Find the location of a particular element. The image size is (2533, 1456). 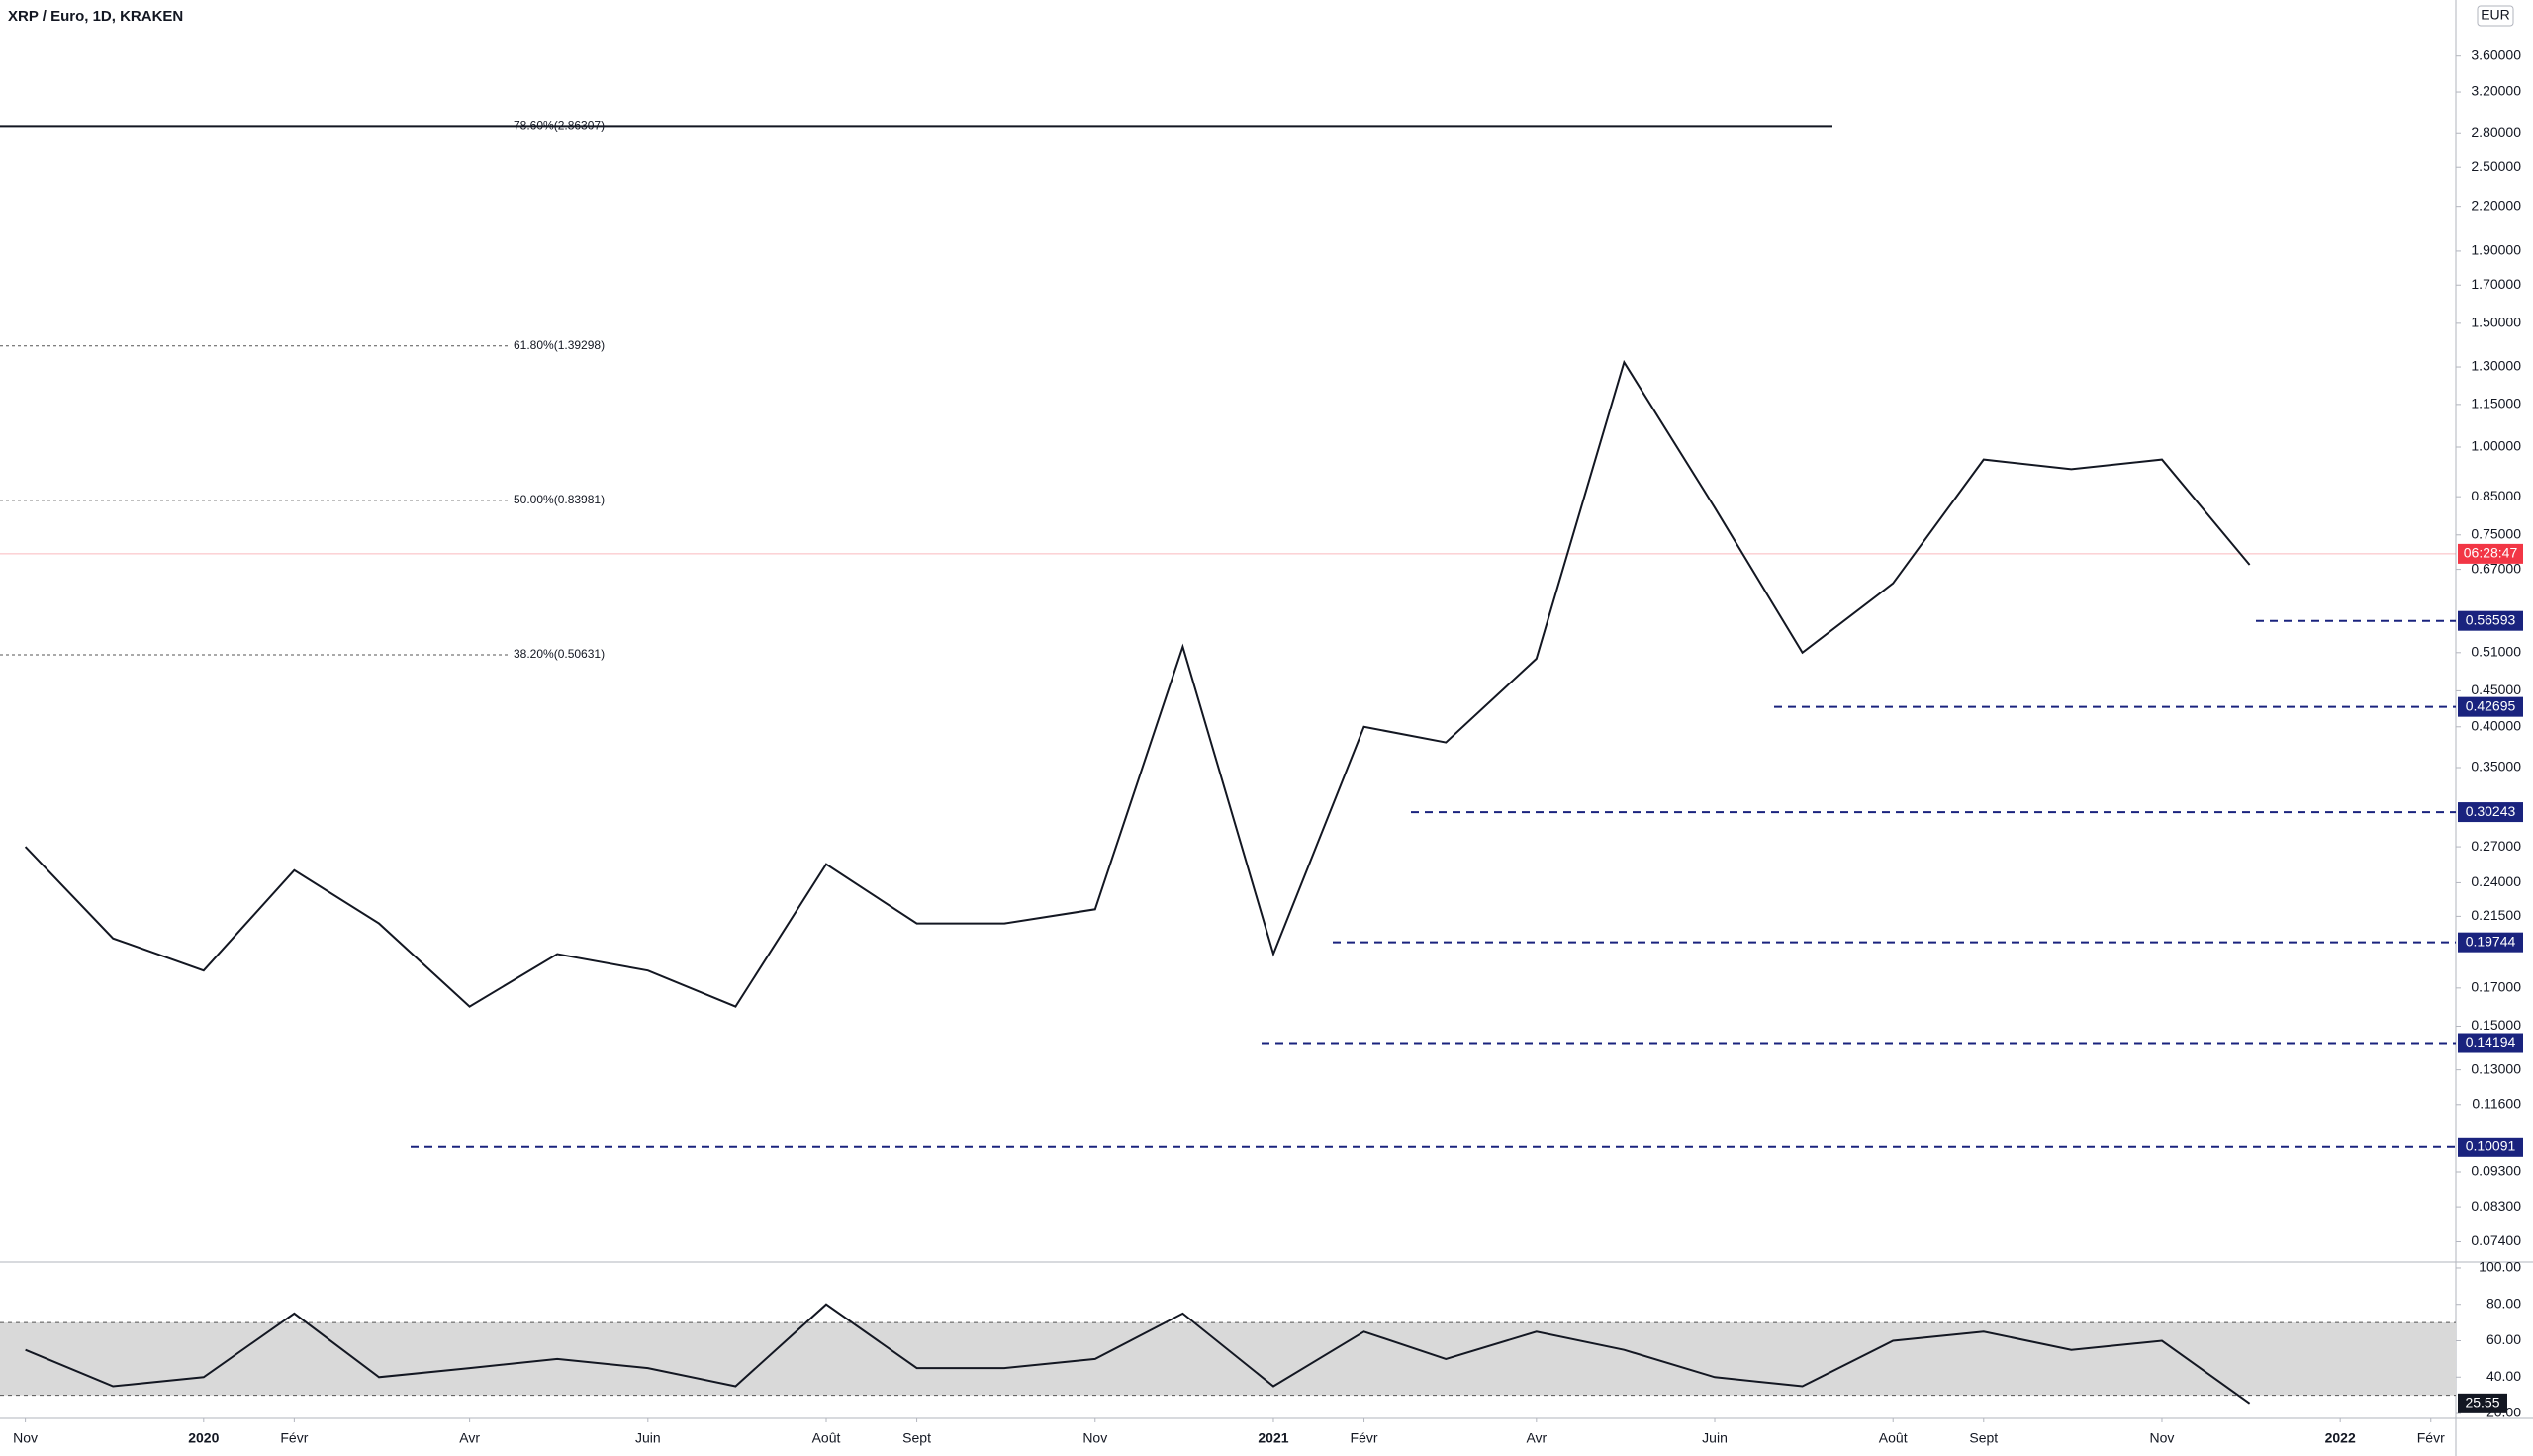

y-tick-label: 0.85000 is located at coordinates (2496, 495).